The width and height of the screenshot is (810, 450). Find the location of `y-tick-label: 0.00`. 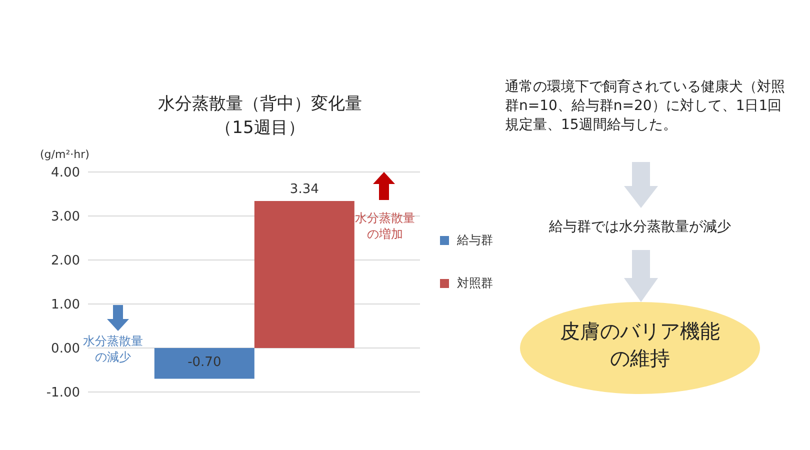

y-tick-label: 0.00 is located at coordinates (65, 349).